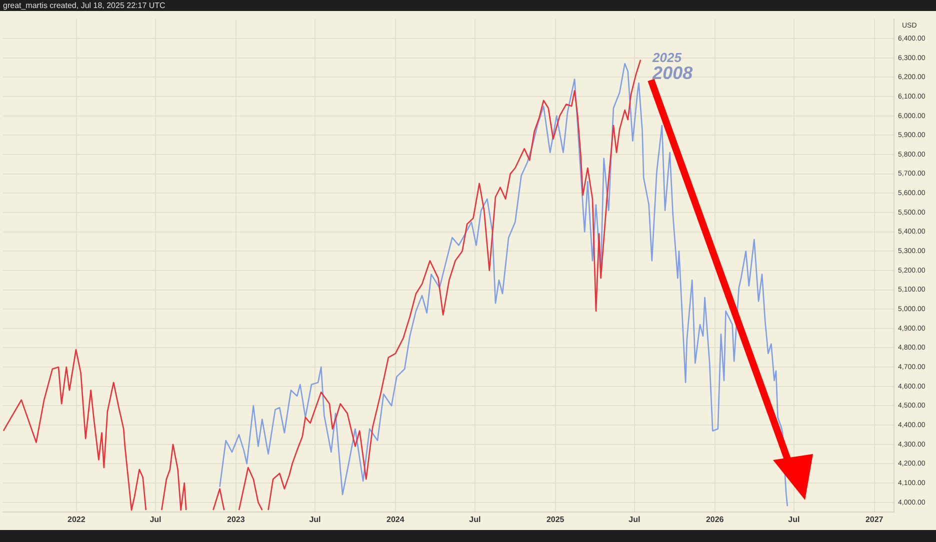 The image size is (936, 542). Describe the element at coordinates (672, 72) in the screenshot. I see `series-label: 2008` at that location.